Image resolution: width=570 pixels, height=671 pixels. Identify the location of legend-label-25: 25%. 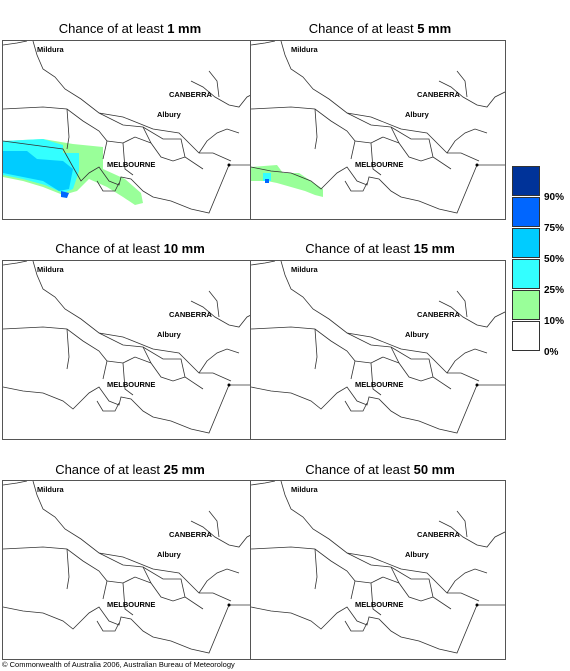
(554, 290).